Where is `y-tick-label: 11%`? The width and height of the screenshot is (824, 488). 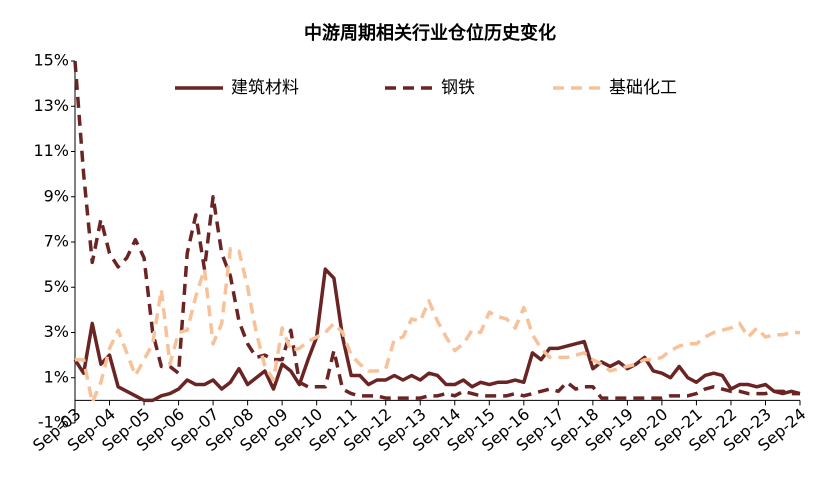
y-tick-label: 11% is located at coordinates (51, 150).